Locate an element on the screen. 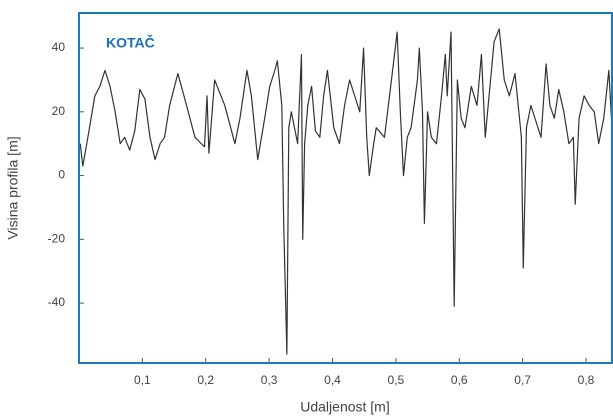 Image resolution: width=613 pixels, height=419 pixels. x-tick-label: 0,8 is located at coordinates (586, 380).